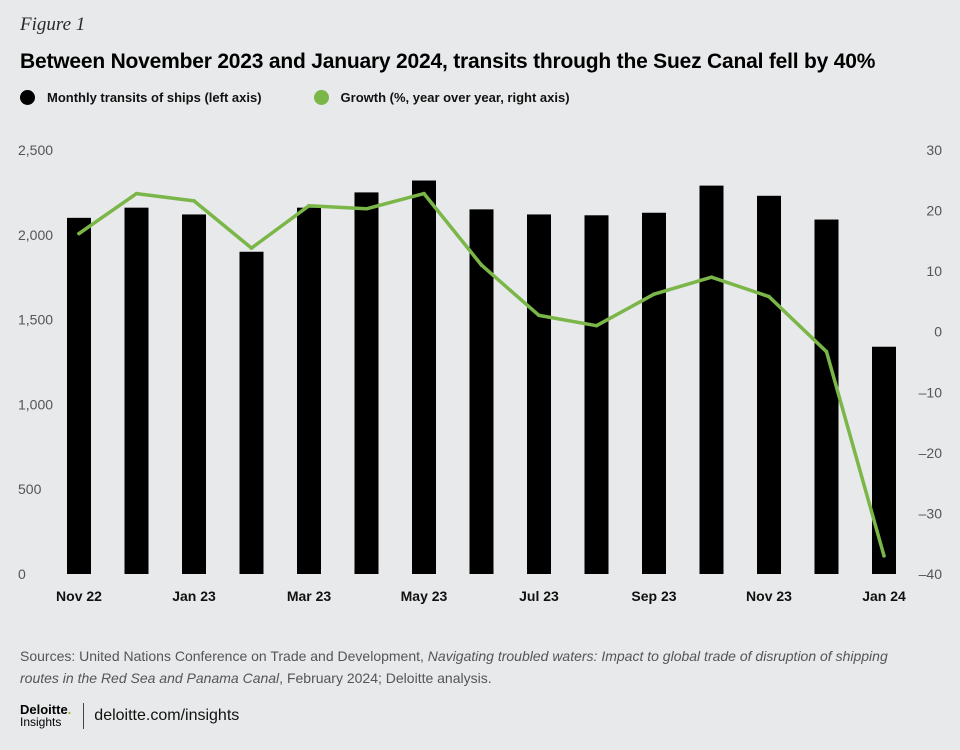  I want to click on left-axis-tick-label: 0, so click(22, 574).